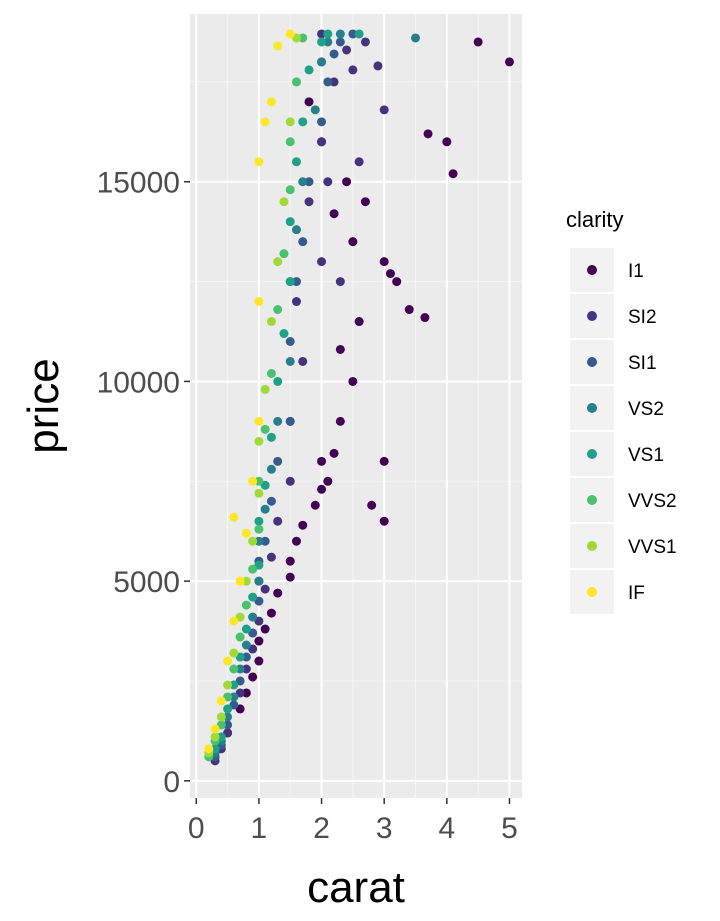 The width and height of the screenshot is (720, 921). I want to click on y-axis: 0 5000 10000 15000, so click(143, 483).